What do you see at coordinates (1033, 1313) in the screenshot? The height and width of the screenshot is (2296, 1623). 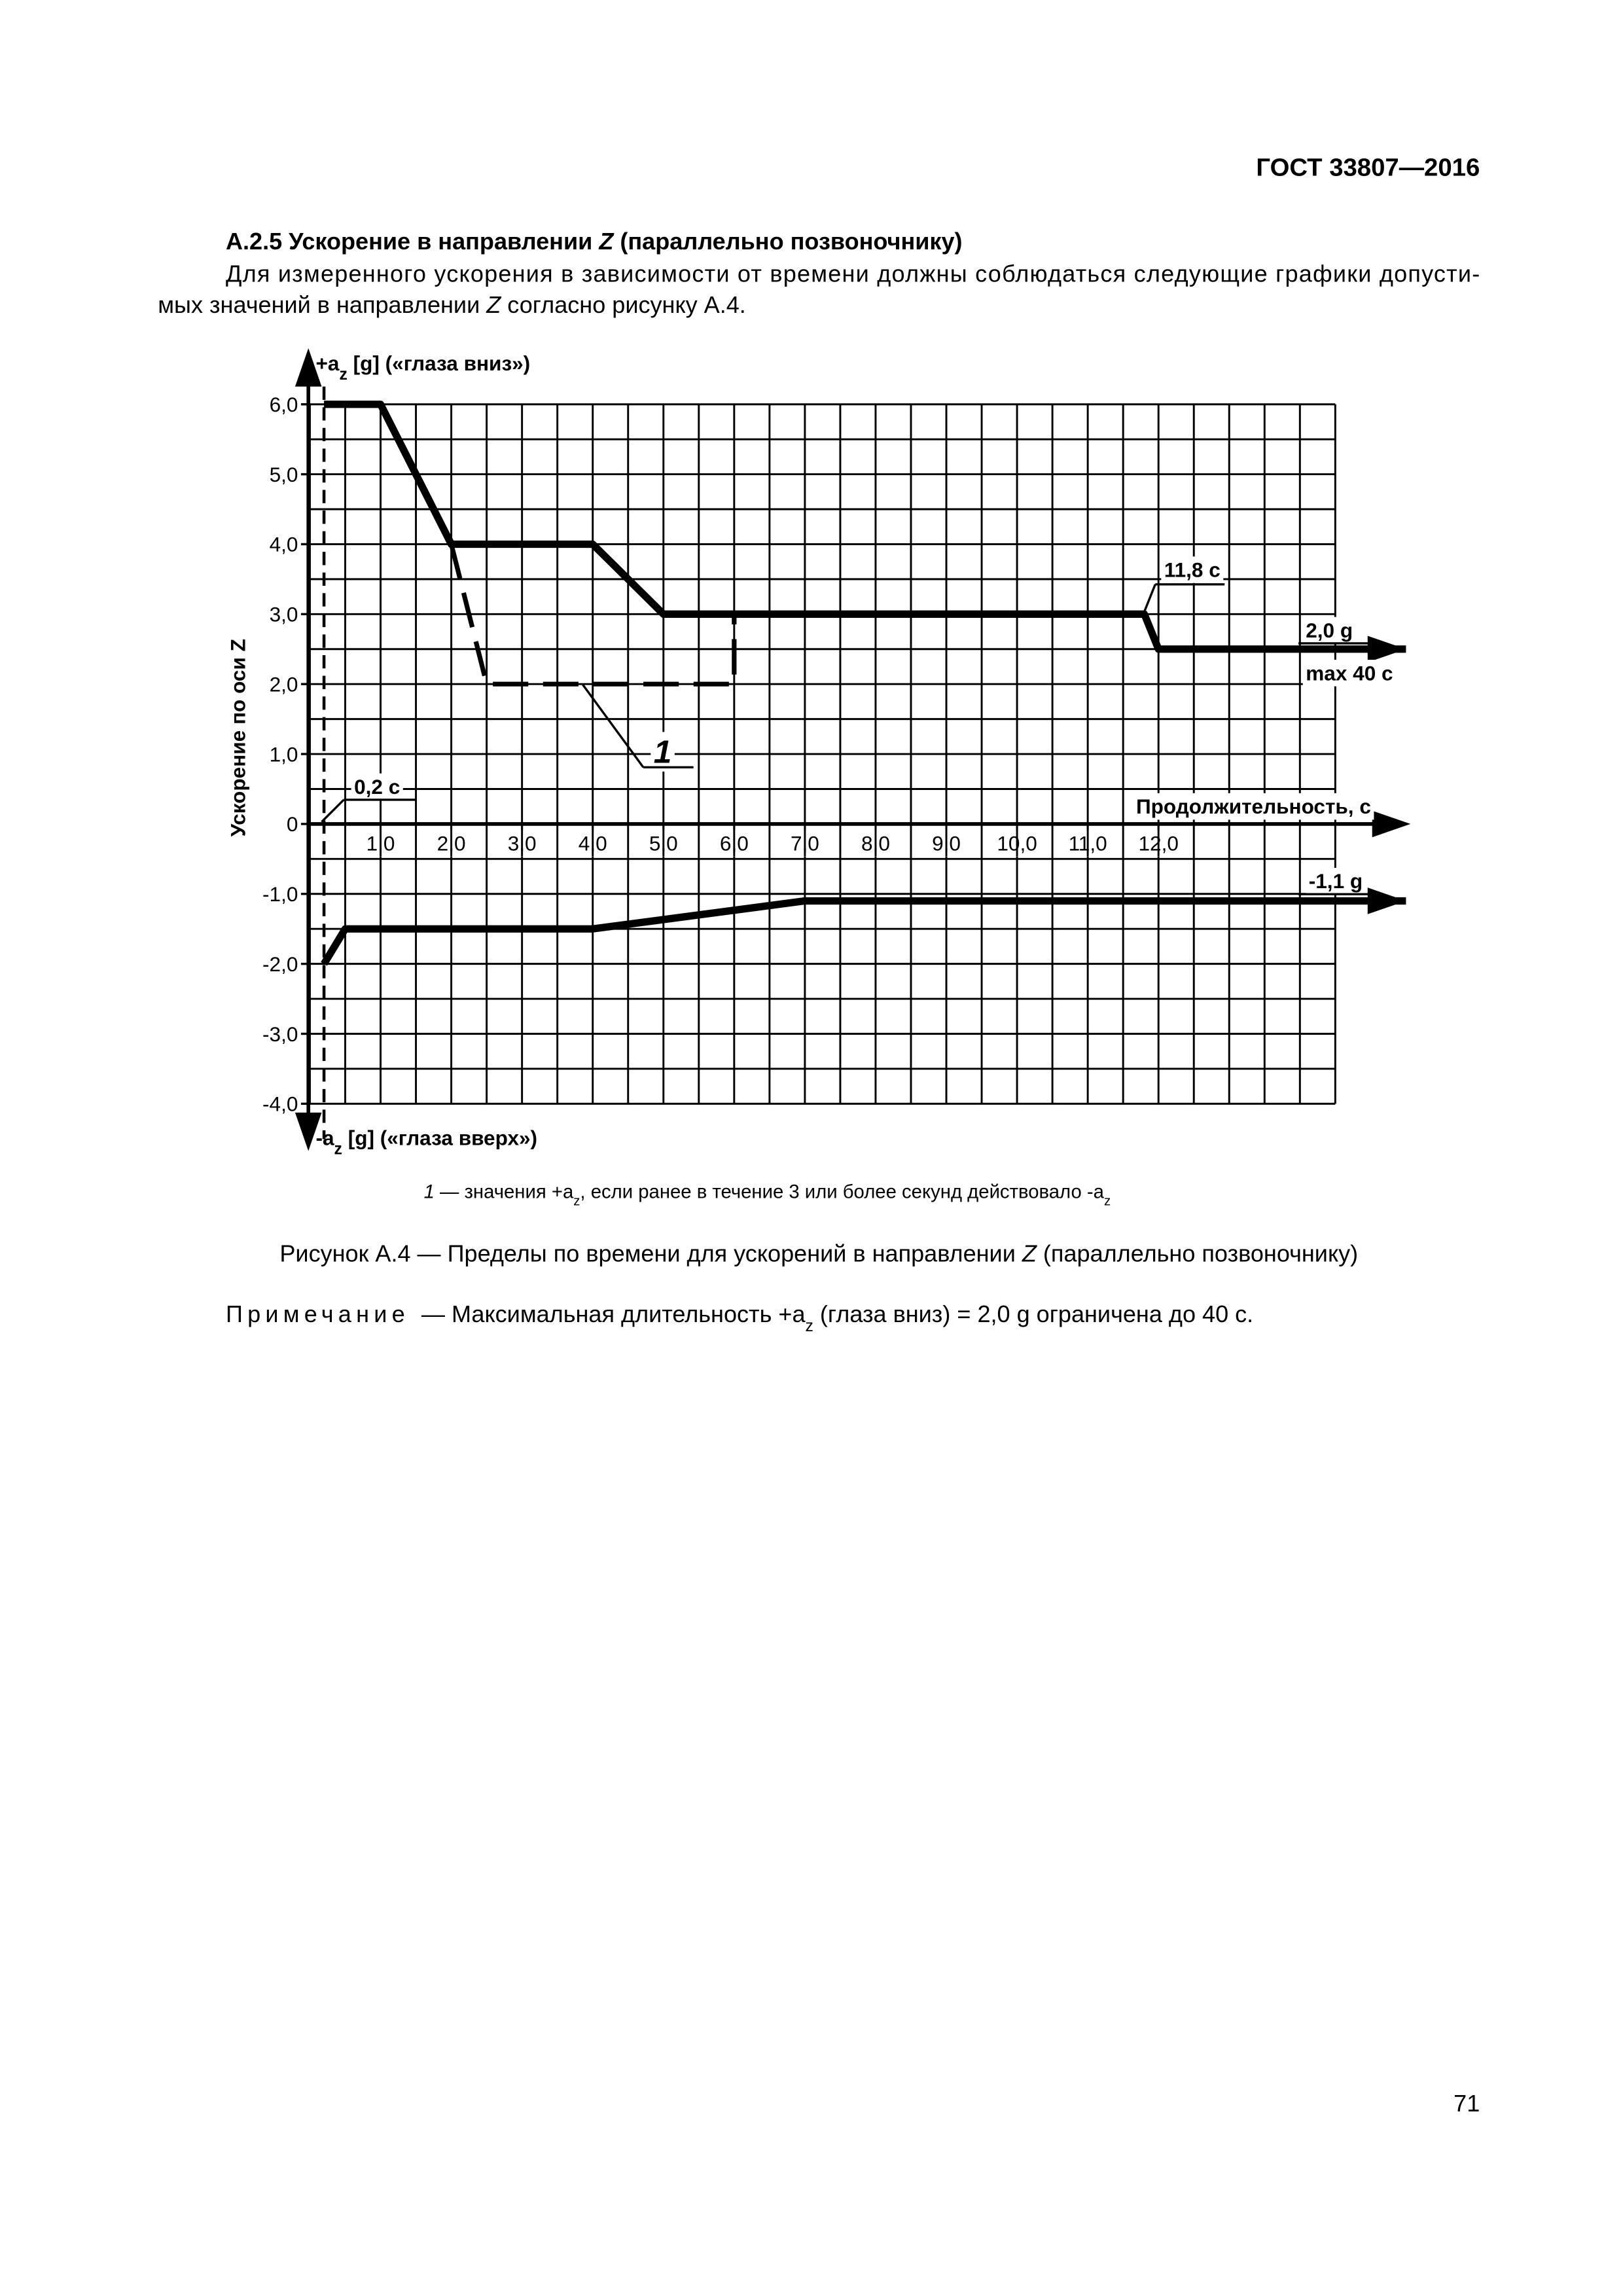 I see `text: (глаза вниз) = 2,0 g ограничена до 40 с.` at bounding box center [1033, 1313].